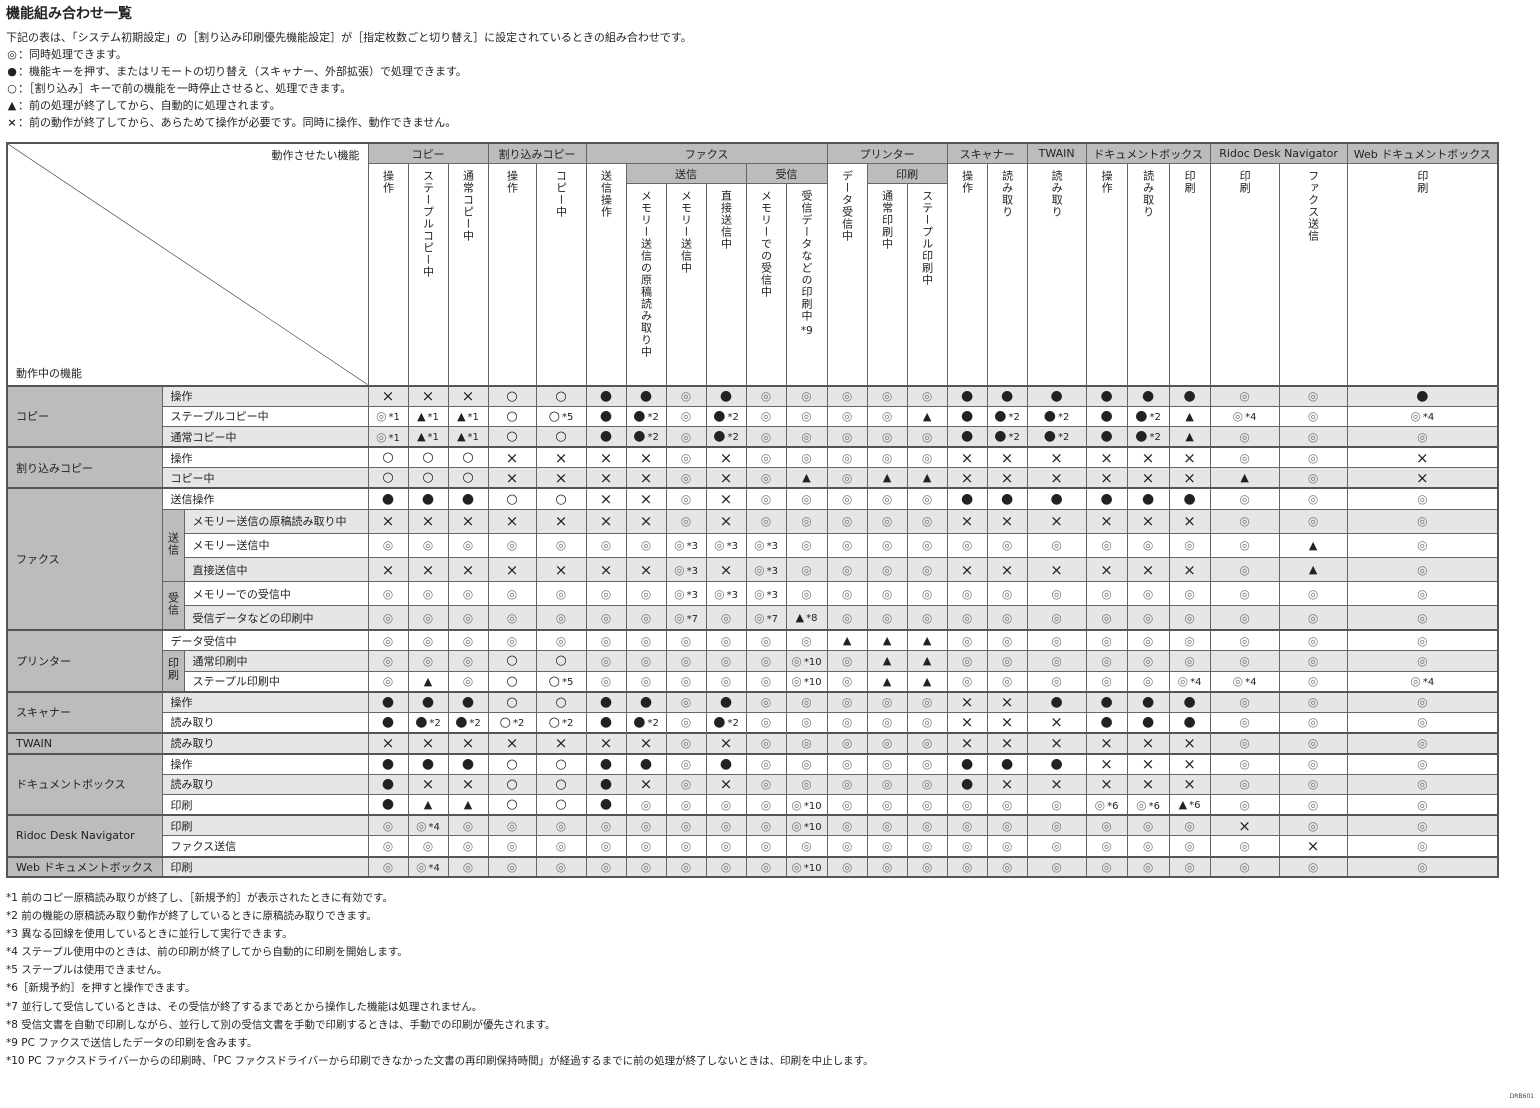  What do you see at coordinates (265, 805) in the screenshot?
I see `row-label: 印刷` at bounding box center [265, 805].